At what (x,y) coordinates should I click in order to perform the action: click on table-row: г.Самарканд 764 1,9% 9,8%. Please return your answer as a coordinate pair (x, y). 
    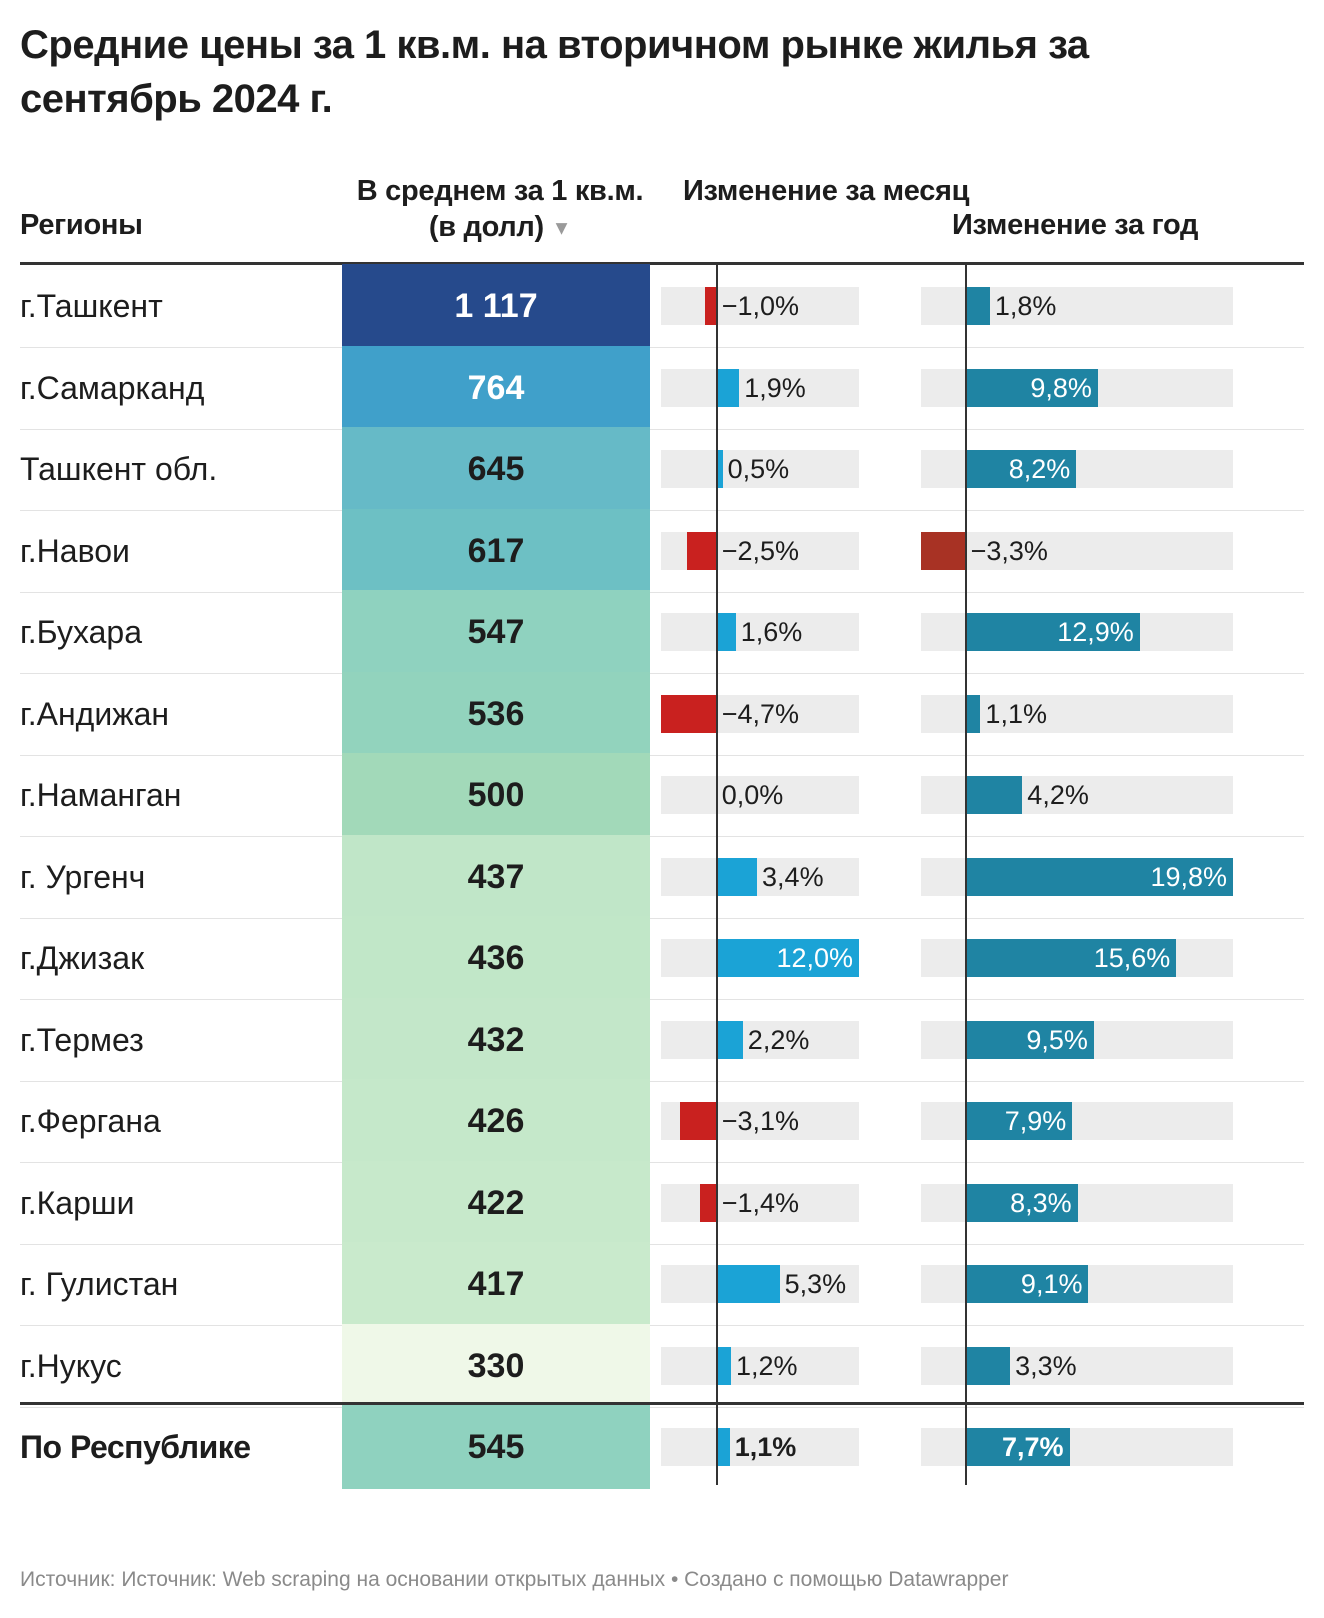
    Looking at the image, I should click on (662, 387).